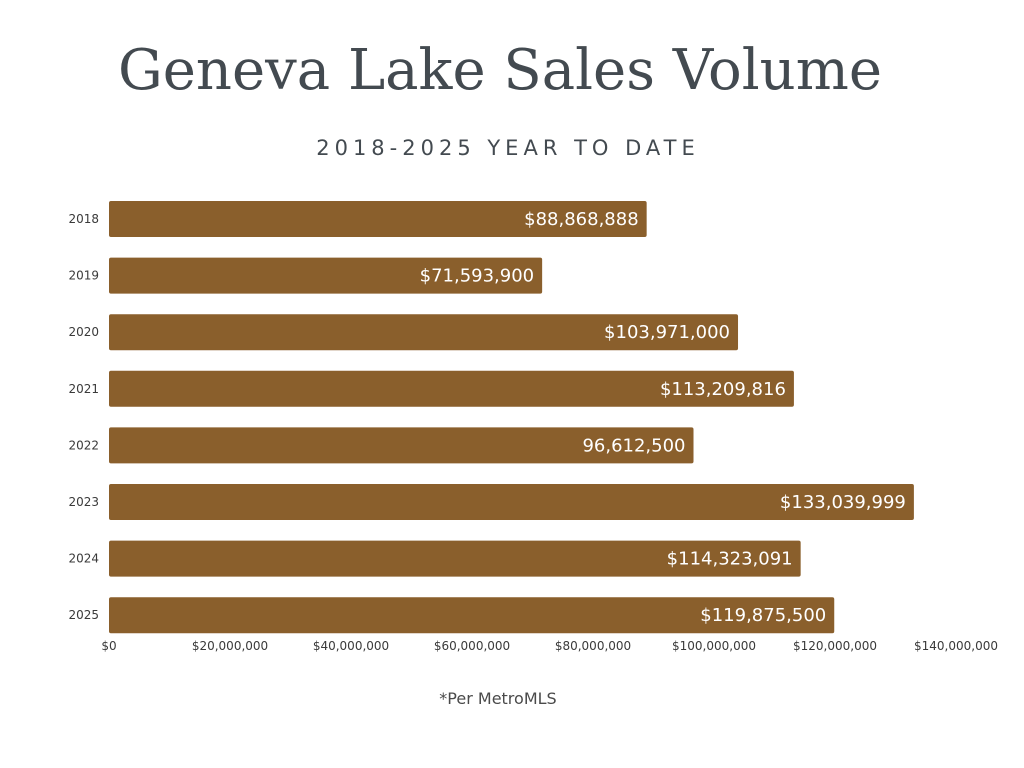 This screenshot has width=1024, height=768. I want to click on x-tick-label: $100,000,000, so click(714, 646).